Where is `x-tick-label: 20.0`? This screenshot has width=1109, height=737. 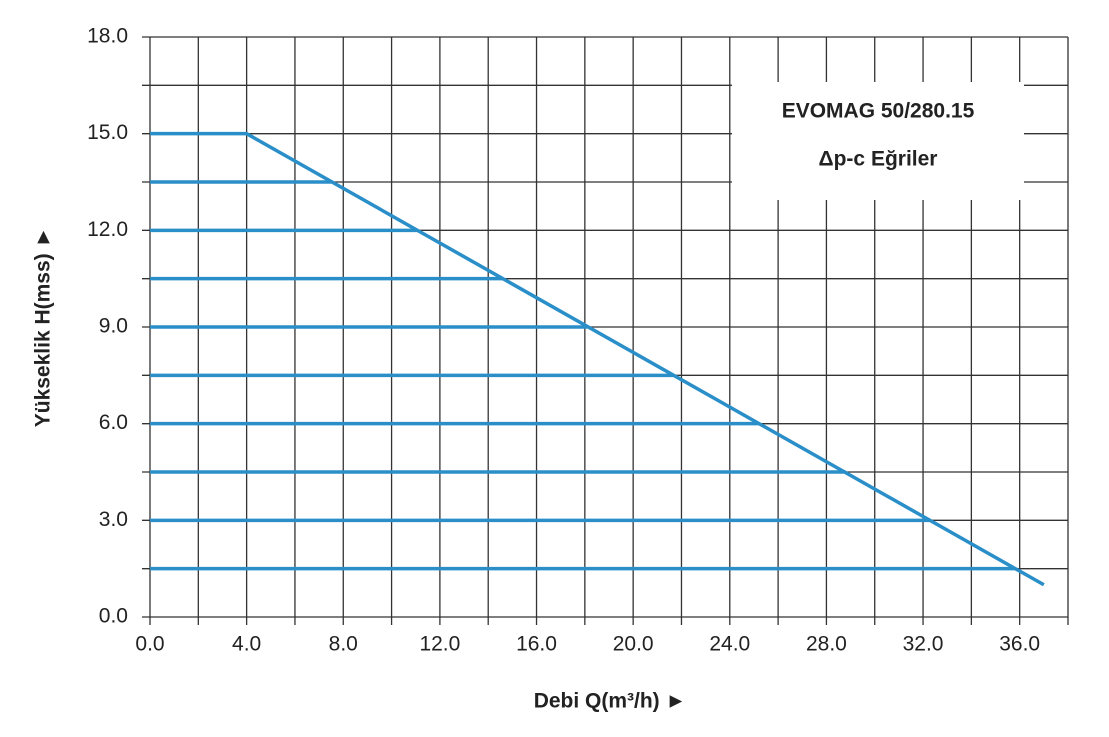
x-tick-label: 20.0 is located at coordinates (633, 644).